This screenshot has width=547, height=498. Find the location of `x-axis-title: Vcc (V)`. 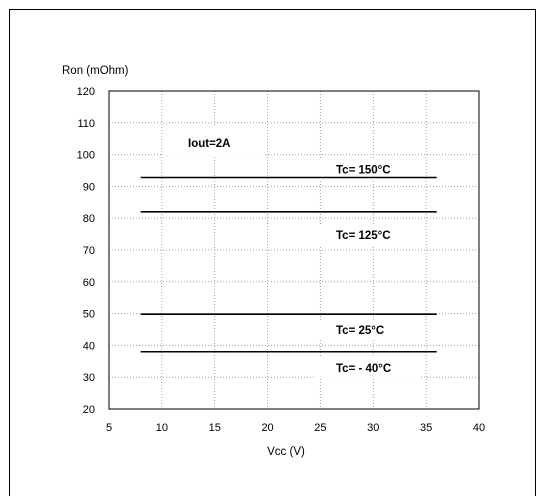

x-axis-title: Vcc (V) is located at coordinates (286, 452).